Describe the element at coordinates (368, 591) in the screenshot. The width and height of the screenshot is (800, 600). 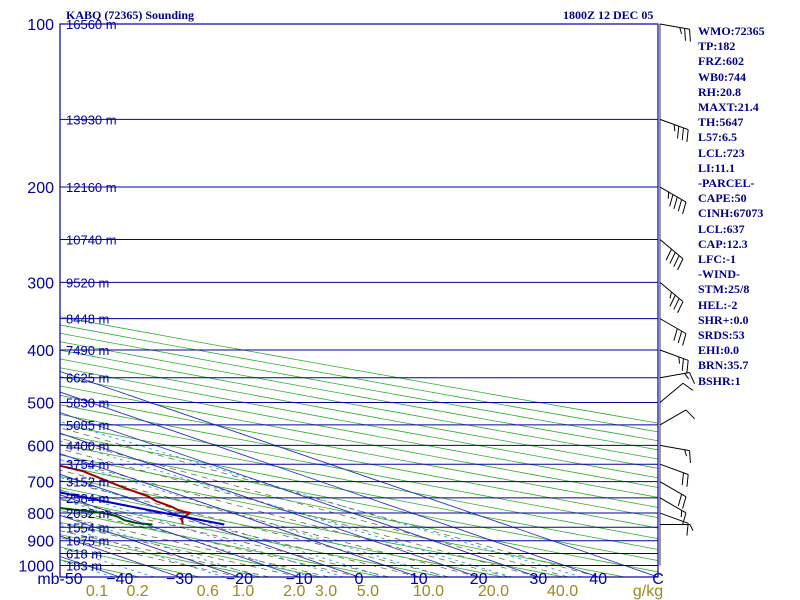
I see `mixing-ratio-label: 5.0` at that location.